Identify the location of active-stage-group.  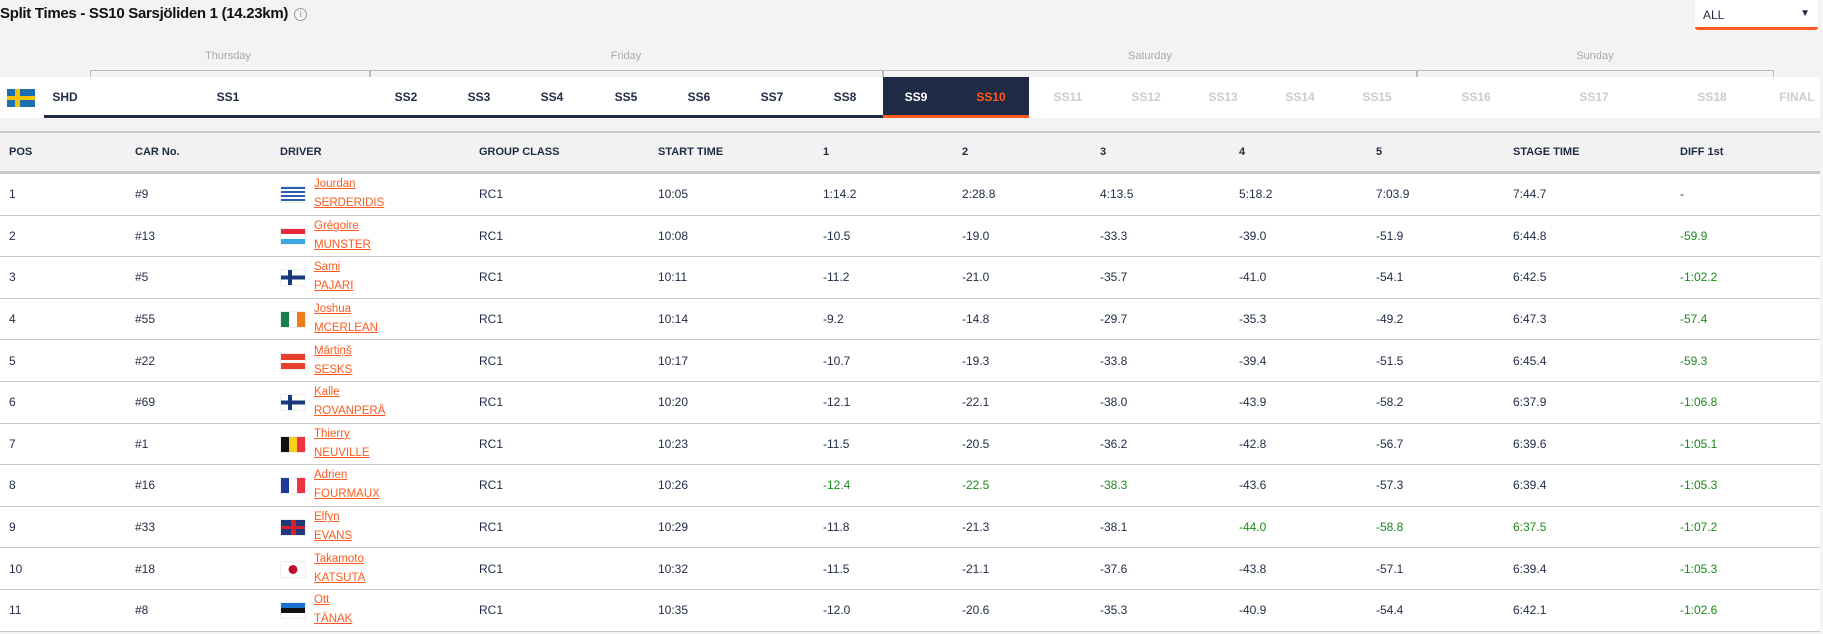
(956, 97).